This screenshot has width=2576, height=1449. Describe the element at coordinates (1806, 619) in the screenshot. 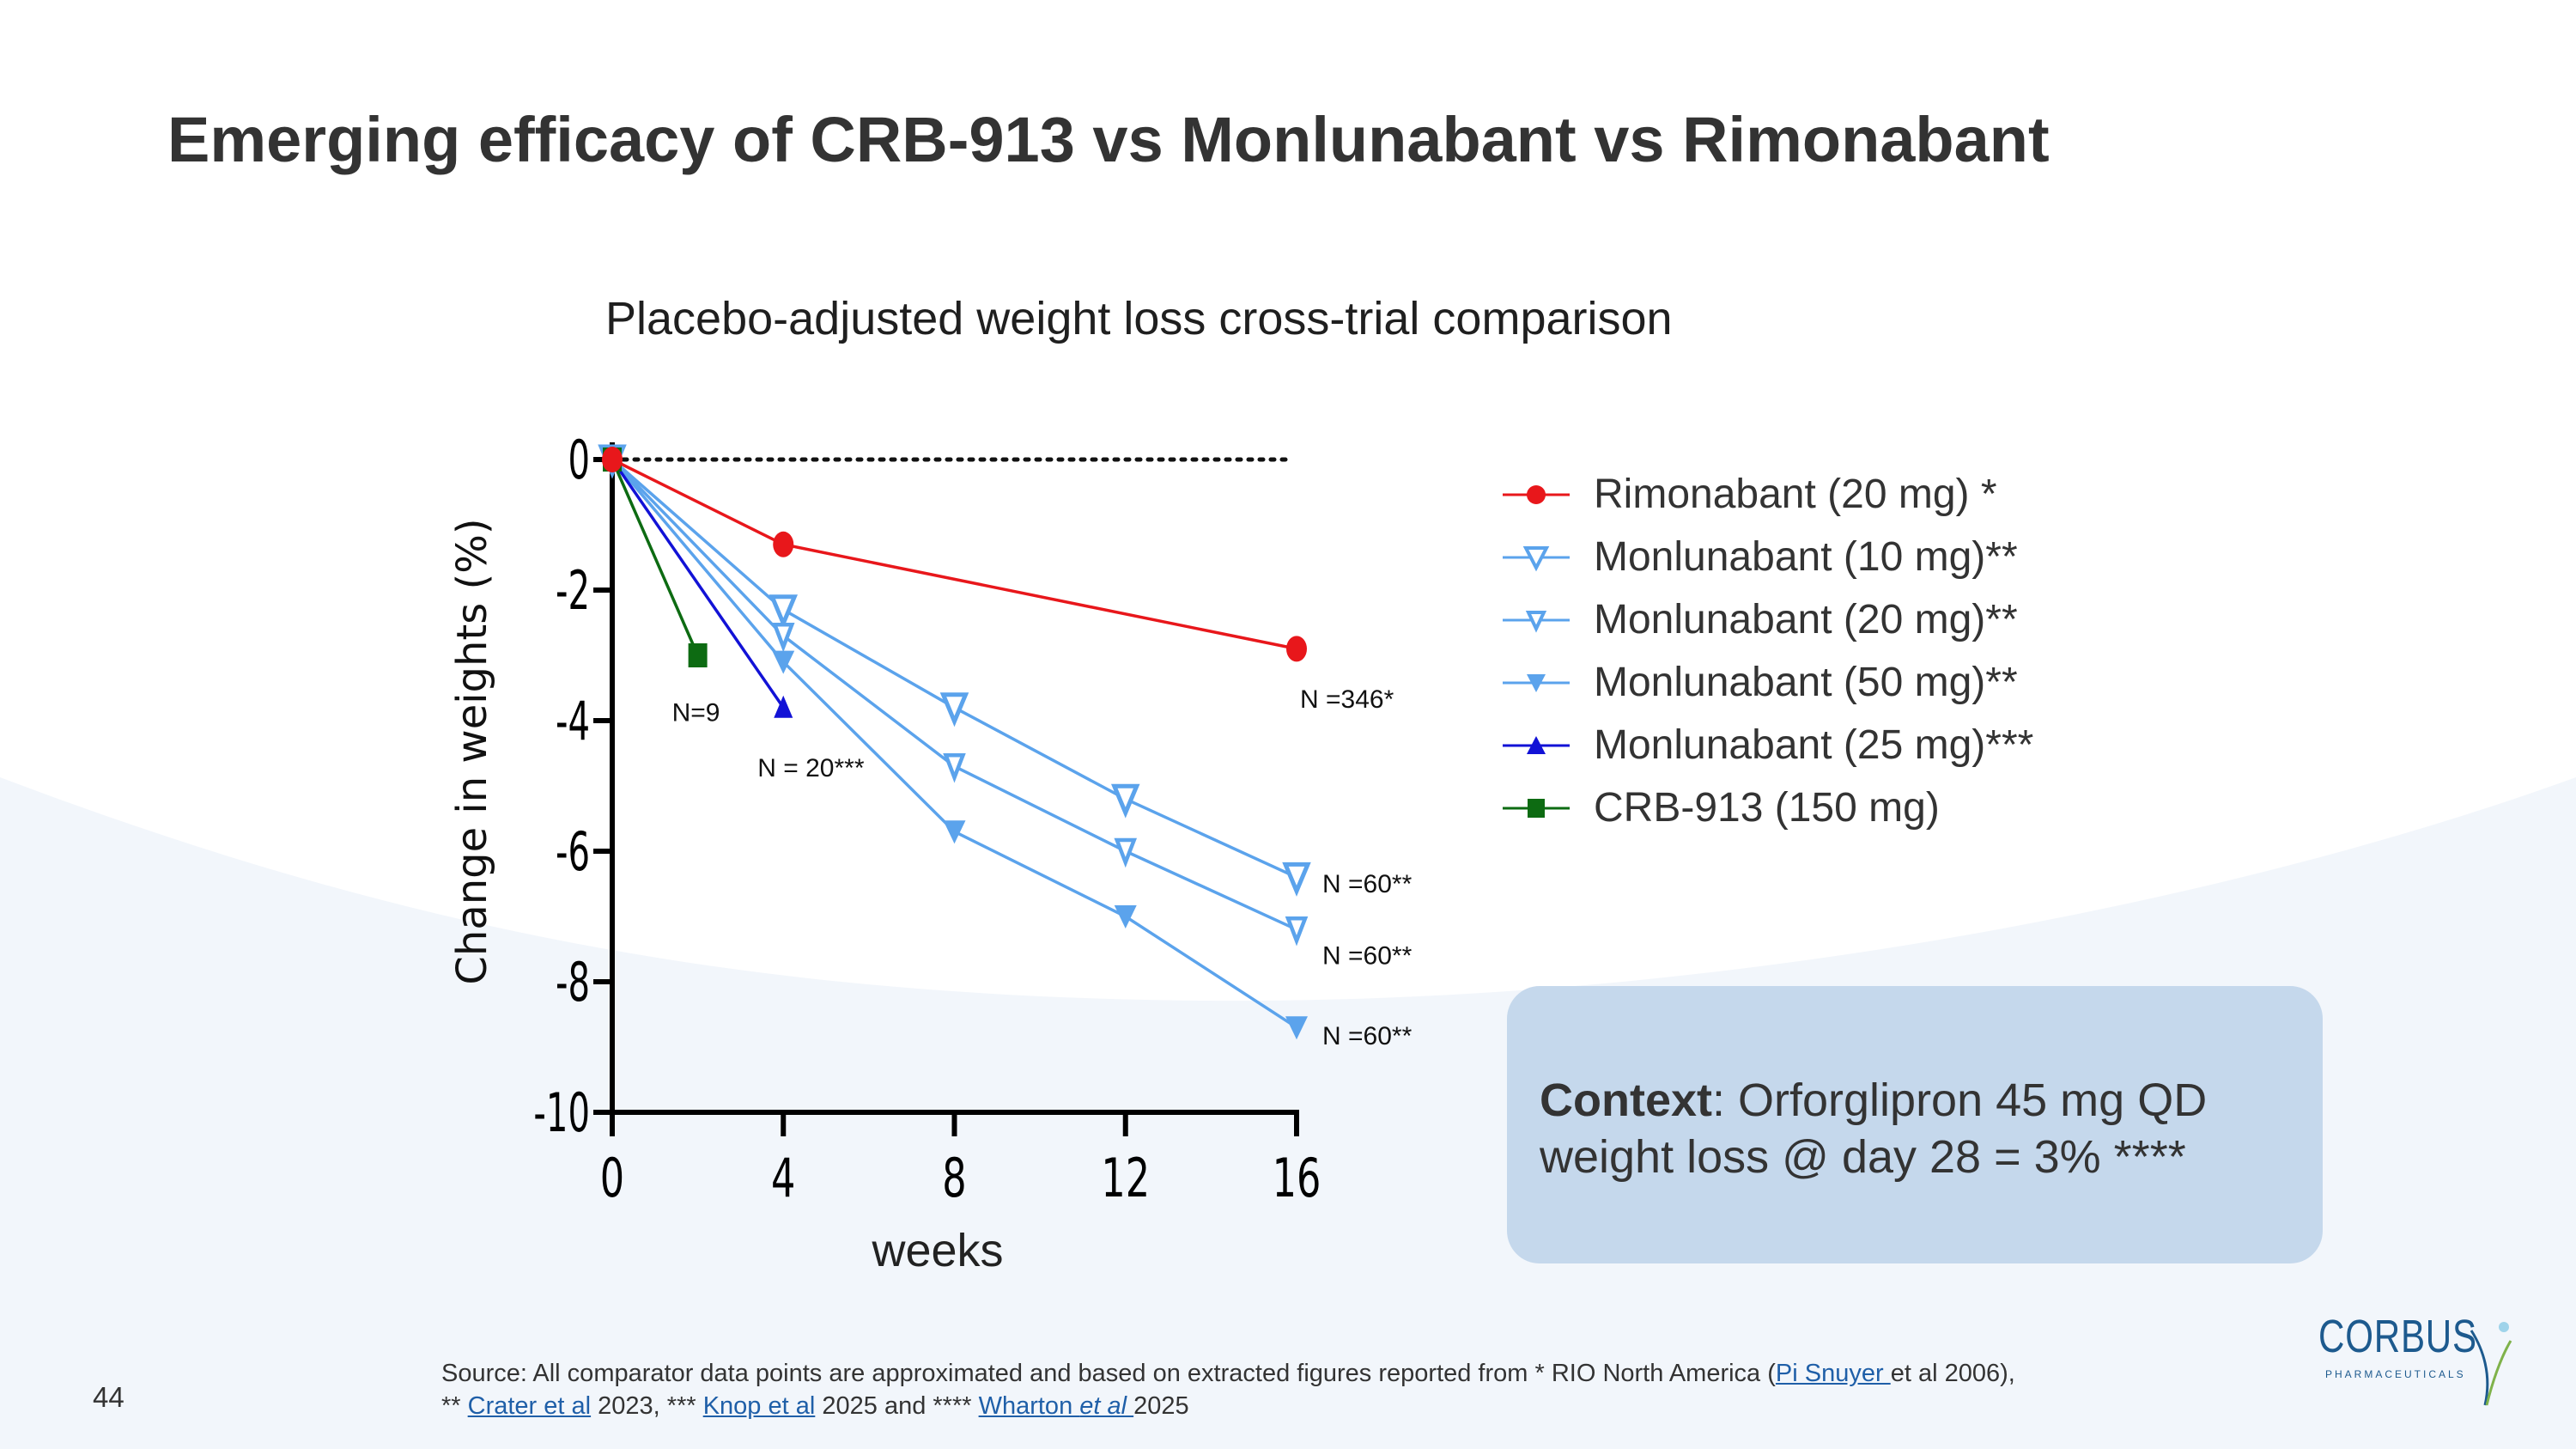

I see `legend-label: Monlunabant (20 mg)**` at that location.